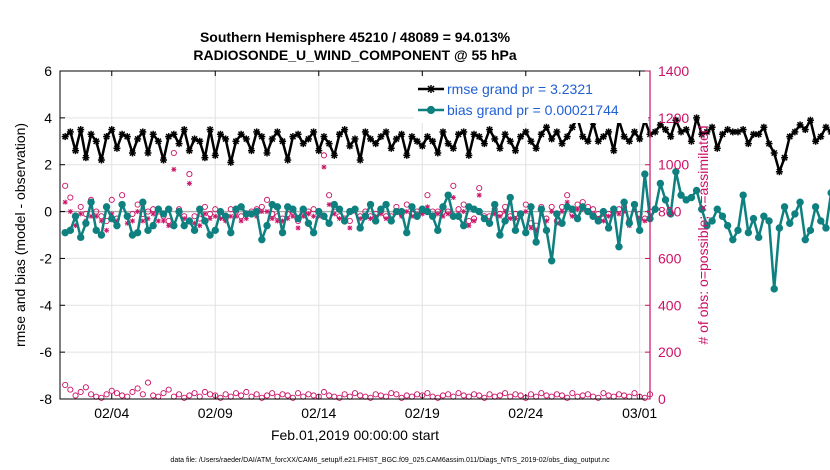 Image resolution: width=830 pixels, height=470 pixels. Describe the element at coordinates (354, 55) in the screenshot. I see `chart-subtitle: RADIOSONDE_U_WIND_COMPONENT @ 55 hPa` at that location.